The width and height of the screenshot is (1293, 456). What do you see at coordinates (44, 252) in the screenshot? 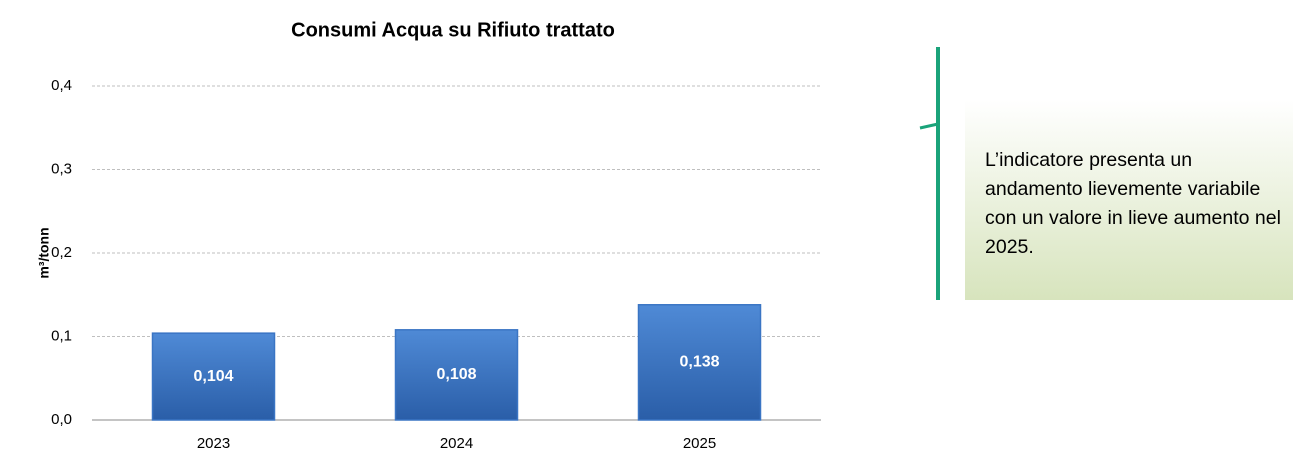
I see `y-axis-label: m³/tonn` at bounding box center [44, 252].